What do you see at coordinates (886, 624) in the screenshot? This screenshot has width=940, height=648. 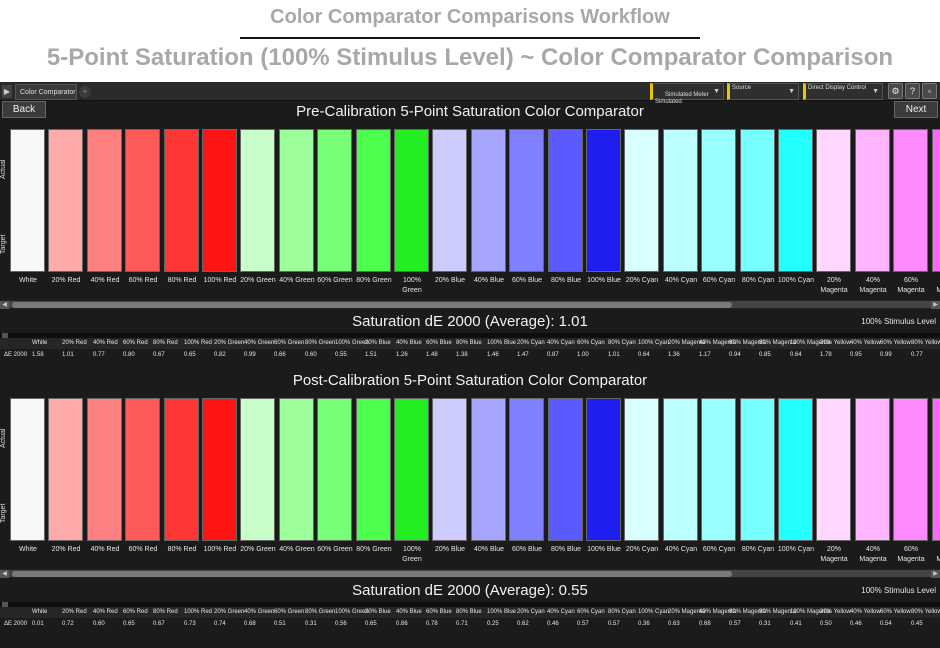 I see `de-value-cell: 0.54` at bounding box center [886, 624].